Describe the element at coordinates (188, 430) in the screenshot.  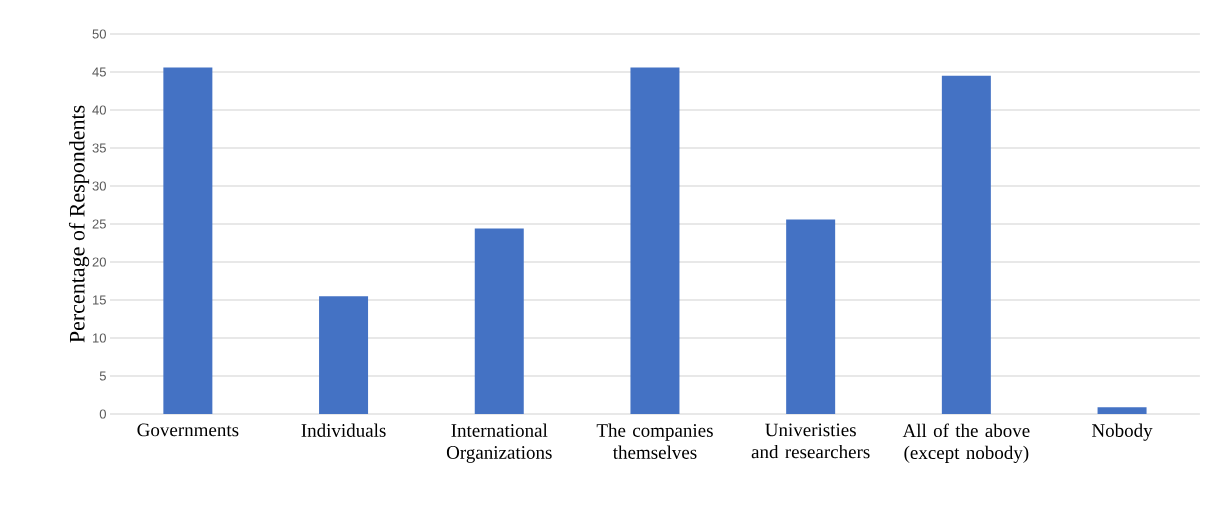
I see `x-tick-label: Governments` at that location.